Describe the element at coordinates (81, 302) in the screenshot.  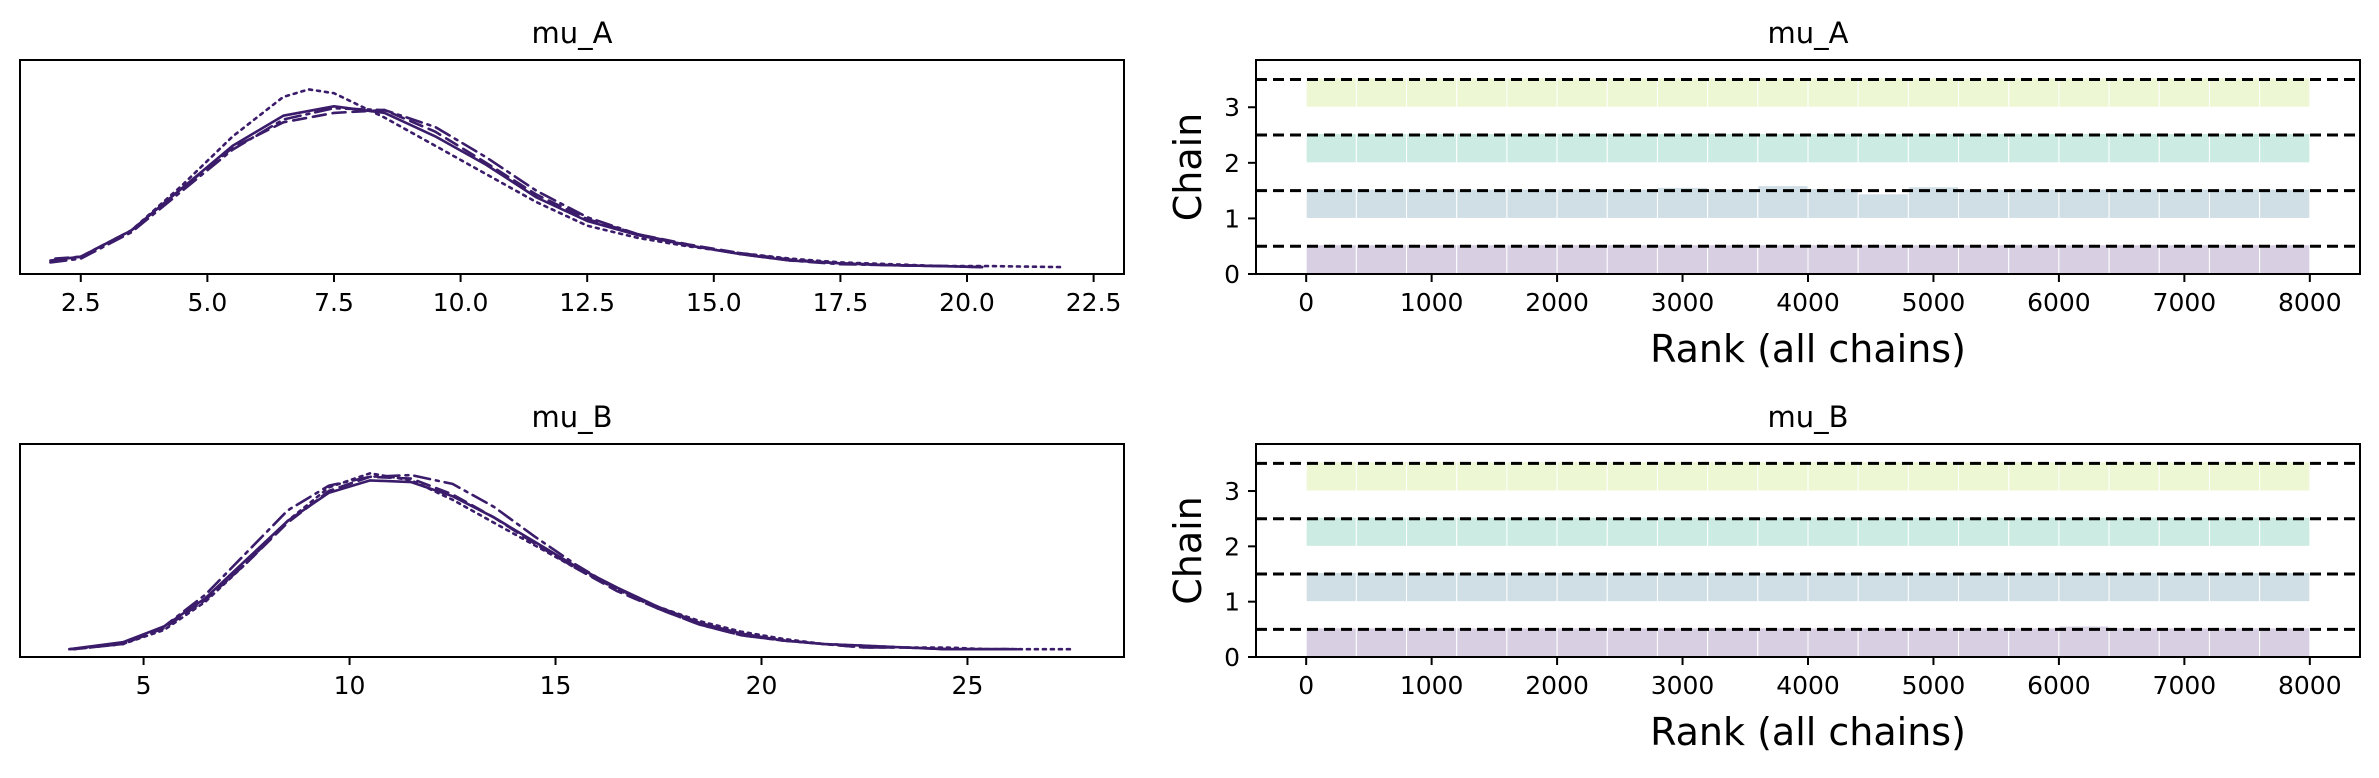
I see `x-tick-label: 2.5` at that location.